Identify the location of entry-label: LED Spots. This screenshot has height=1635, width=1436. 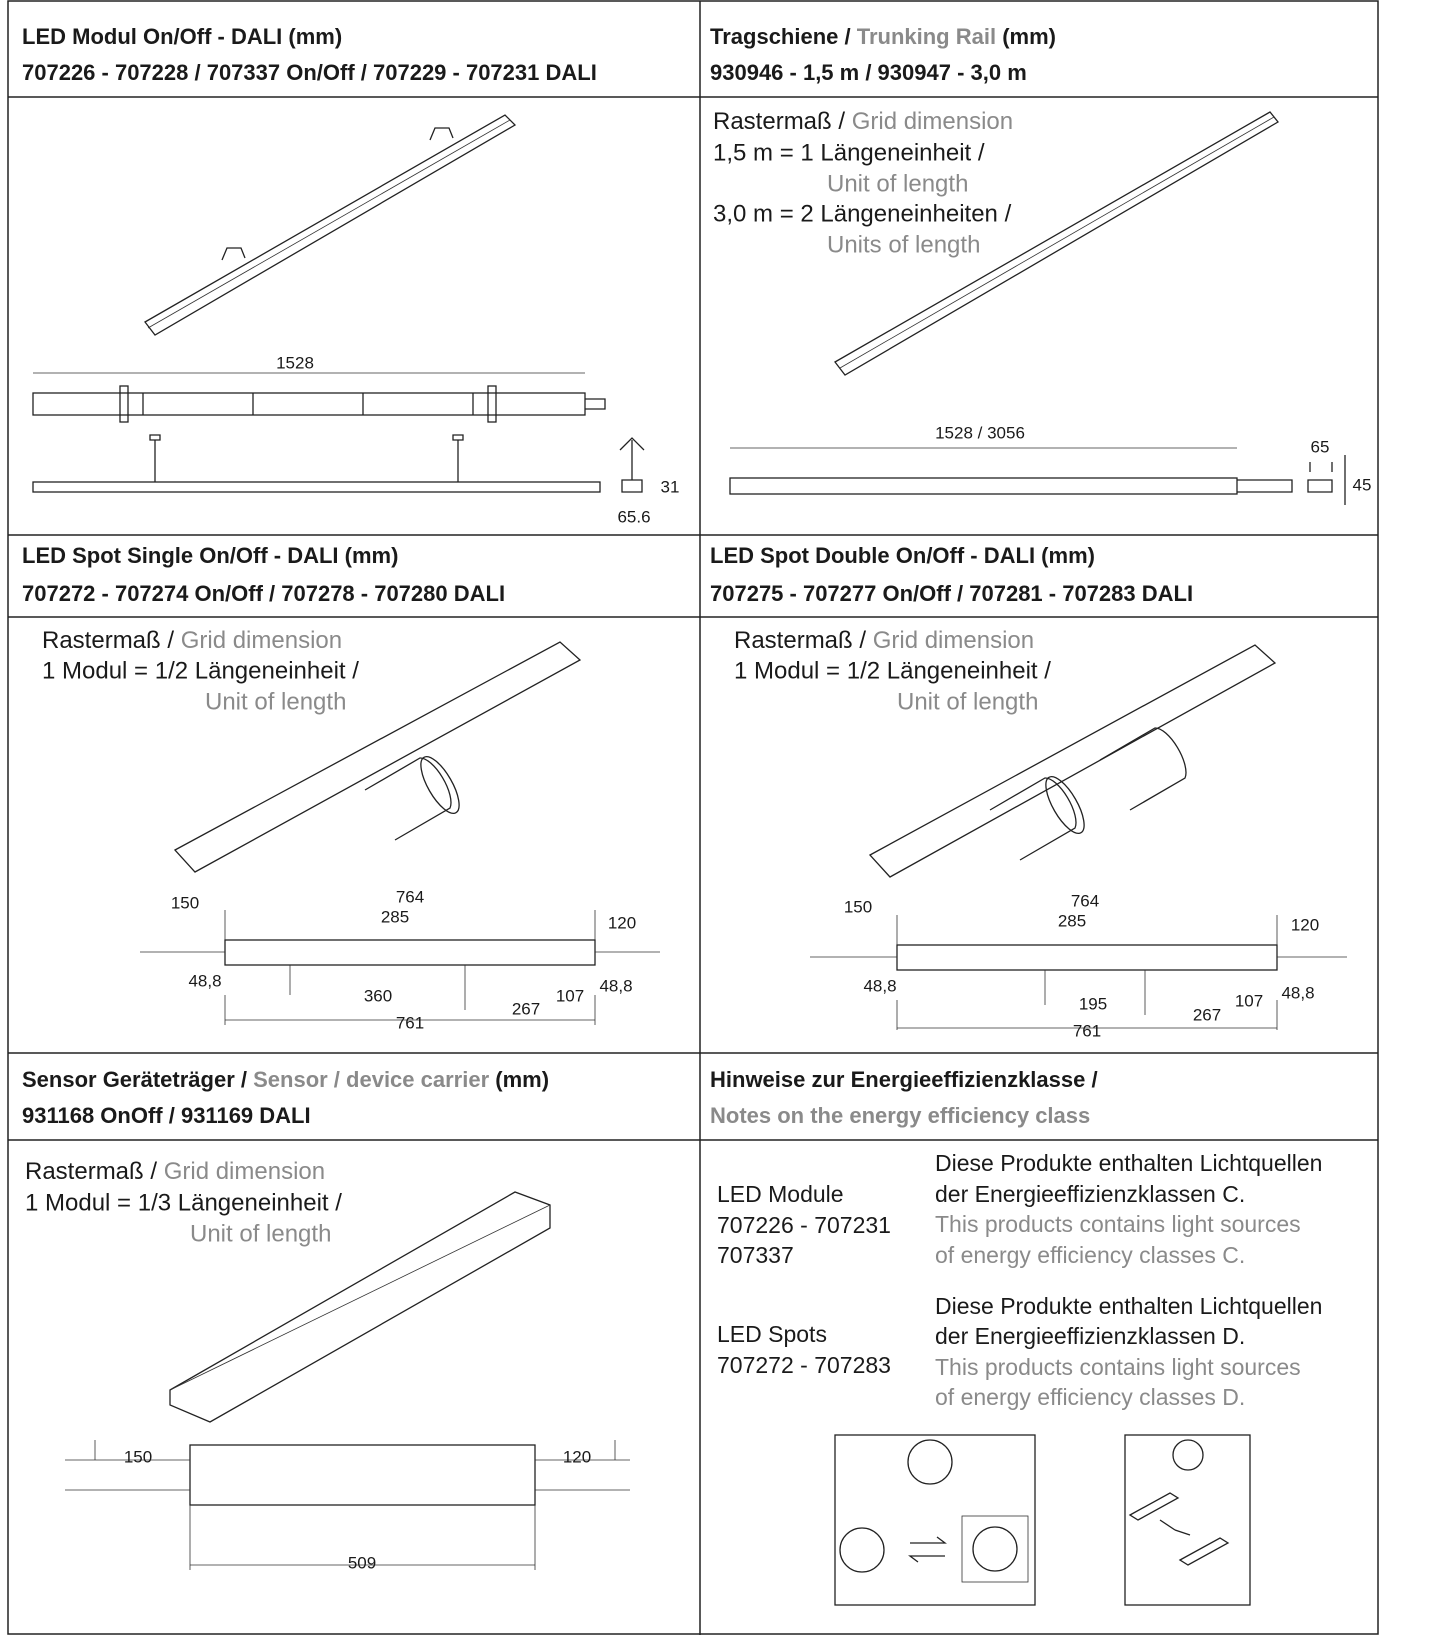
(772, 1334).